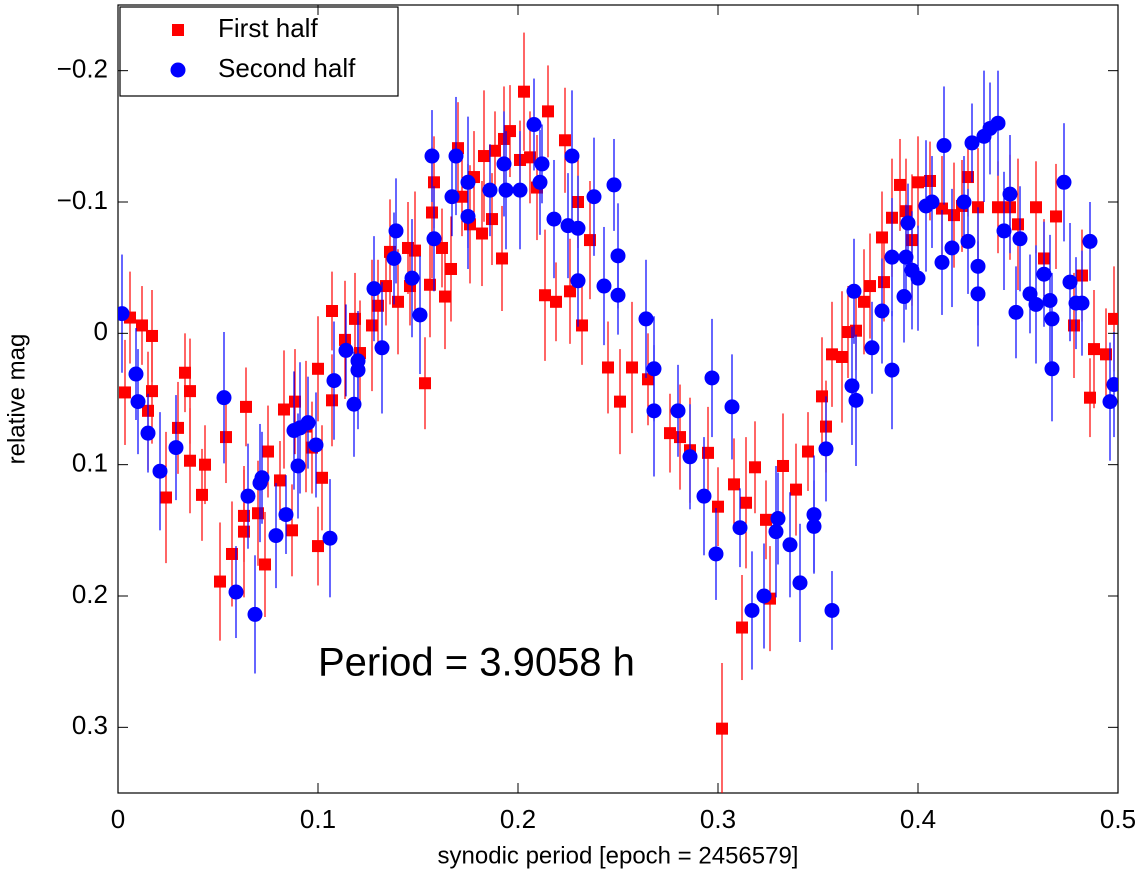 The width and height of the screenshot is (1146, 877). I want to click on y-tick-label: 0.3, so click(90, 725).